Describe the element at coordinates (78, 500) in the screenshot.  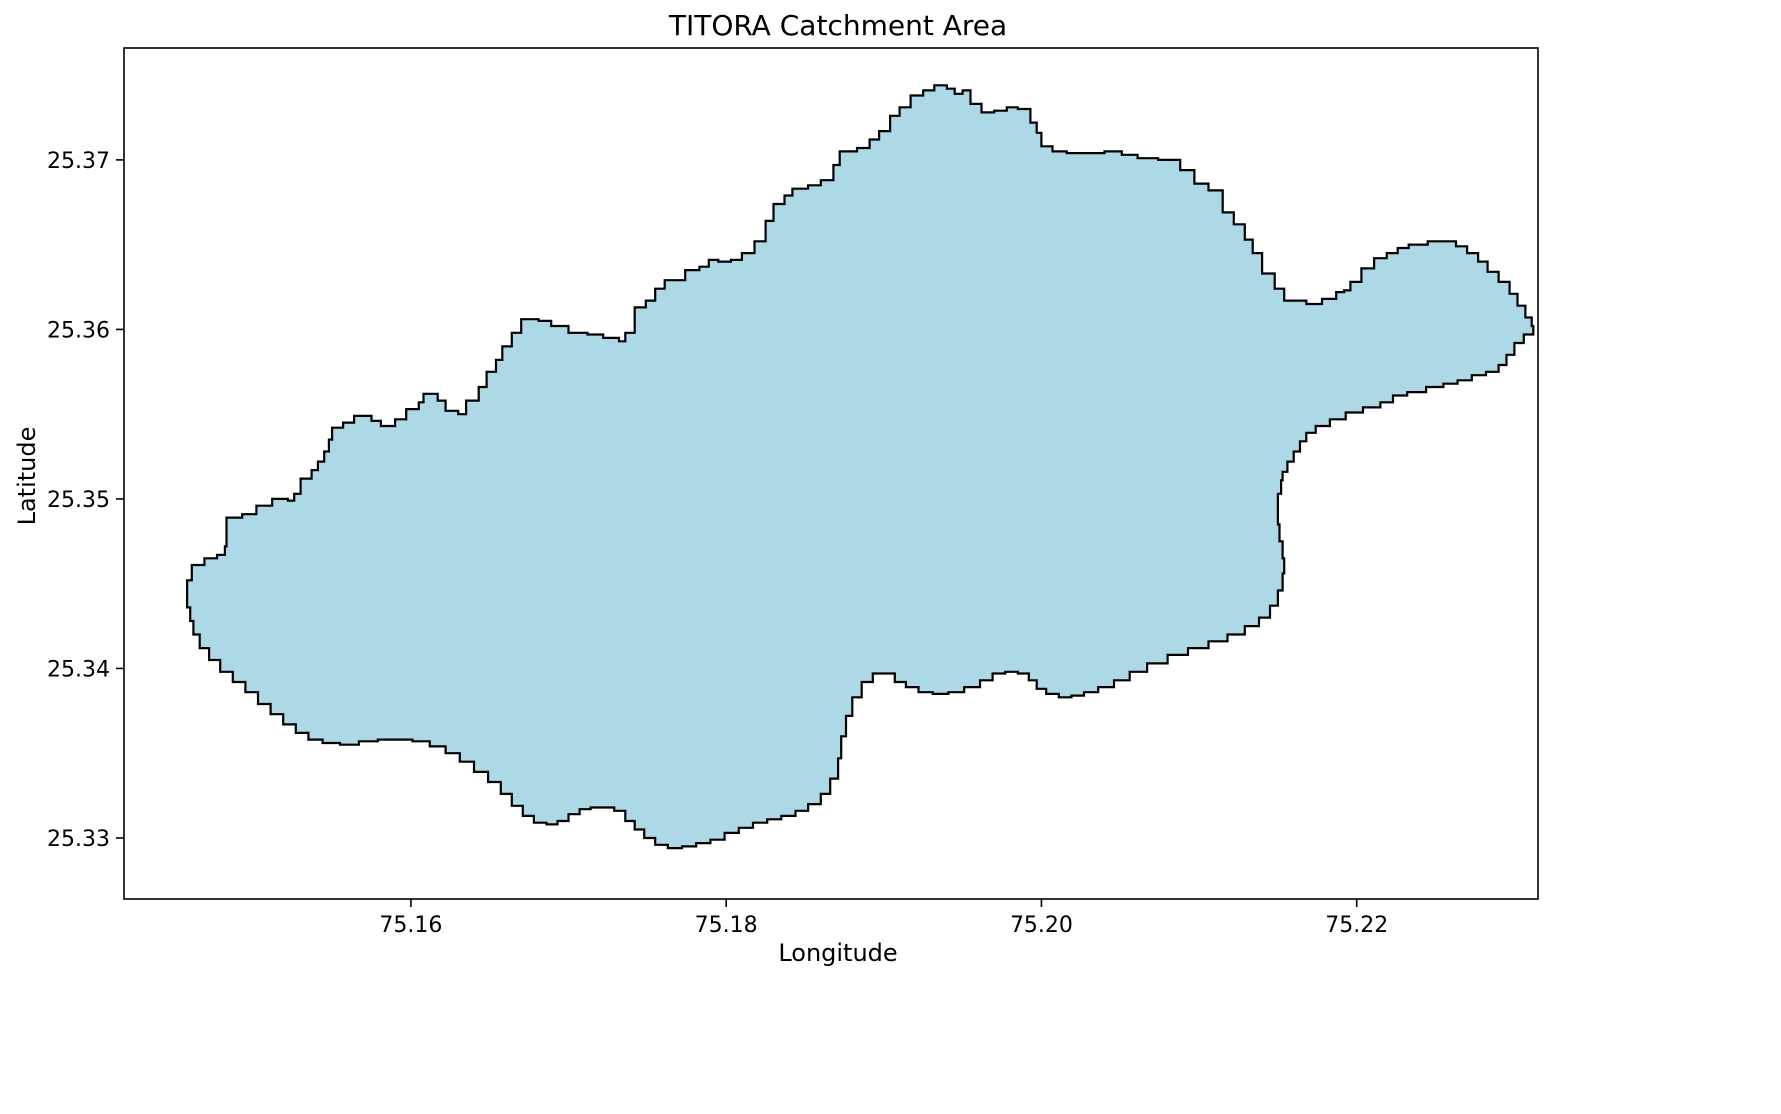
I see `y-tick-label: 25.35` at that location.